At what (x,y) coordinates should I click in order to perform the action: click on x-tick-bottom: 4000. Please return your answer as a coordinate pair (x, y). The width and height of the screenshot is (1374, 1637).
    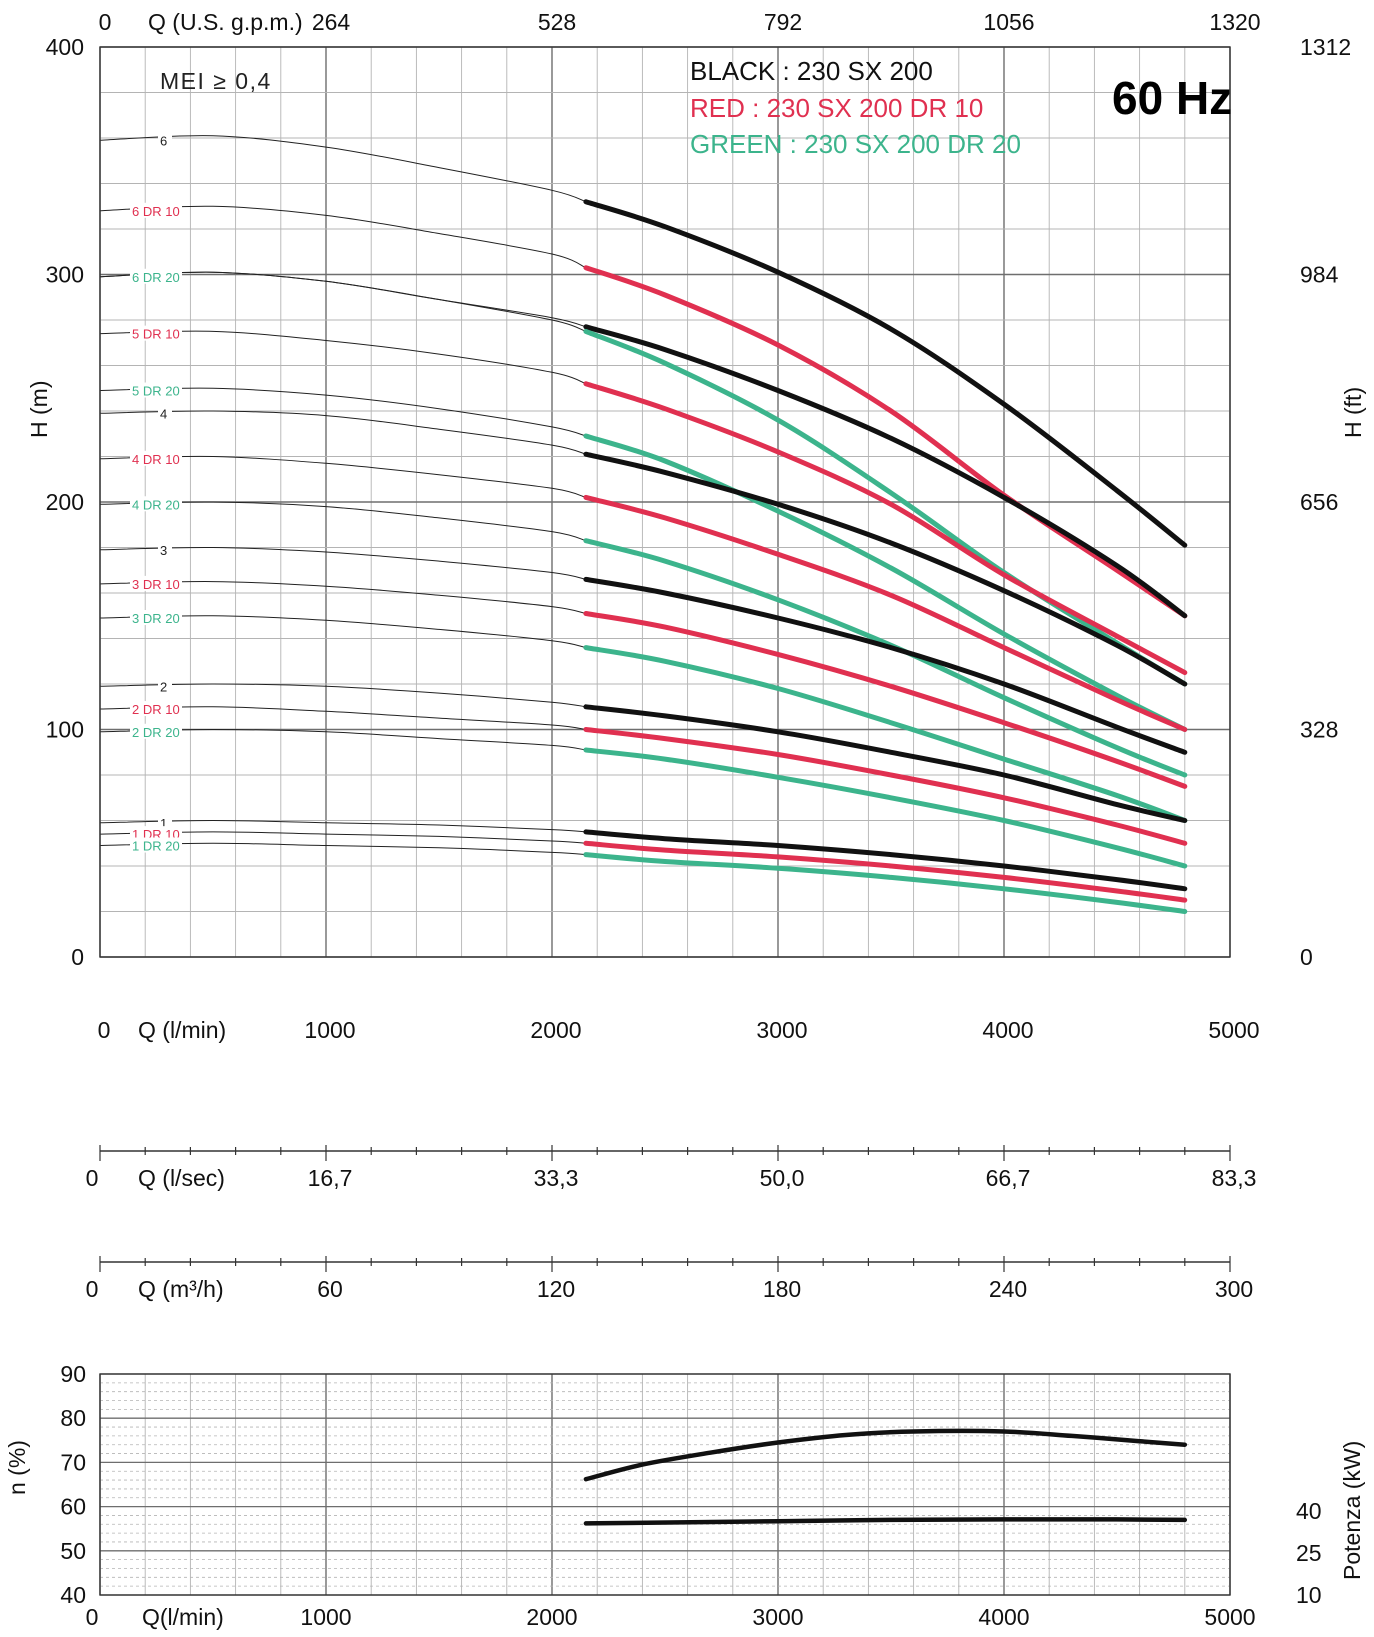
    Looking at the image, I should click on (1007, 1030).